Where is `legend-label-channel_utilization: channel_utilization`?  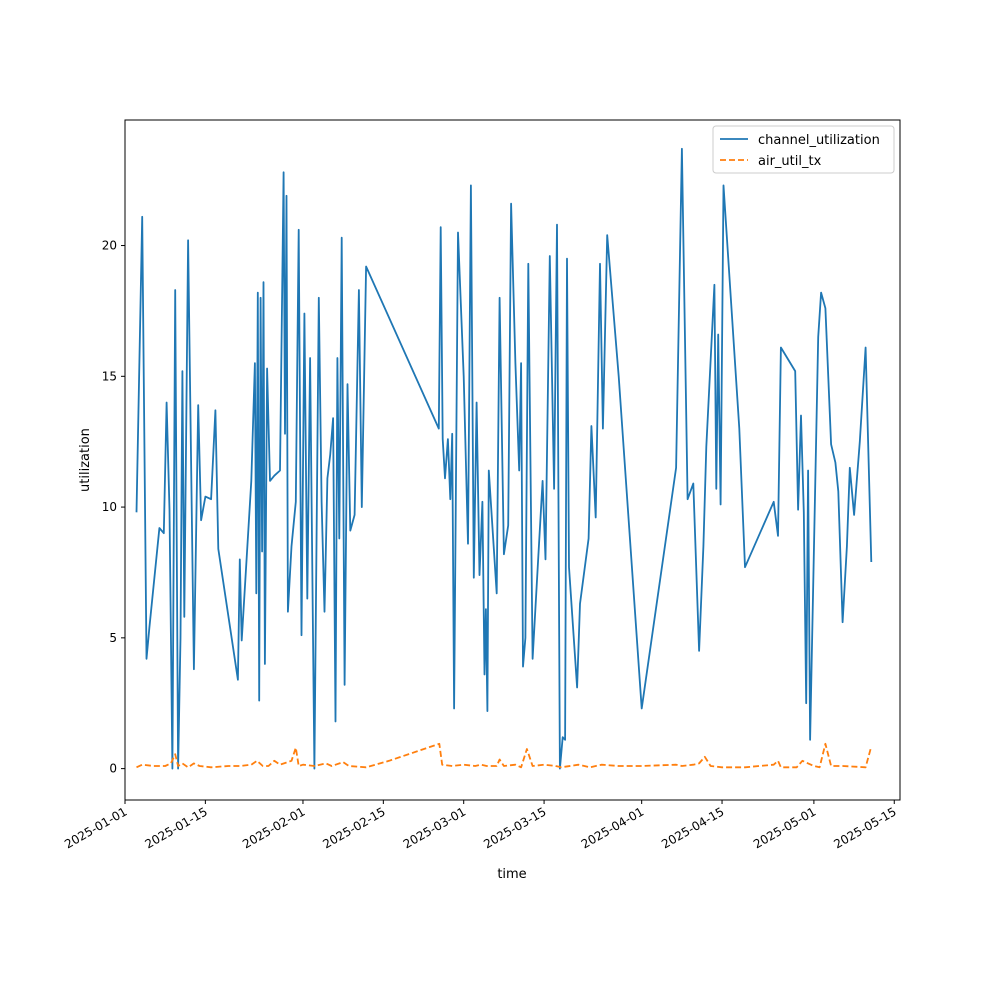
legend-label-channel_utilization: channel_utilization is located at coordinates (819, 140).